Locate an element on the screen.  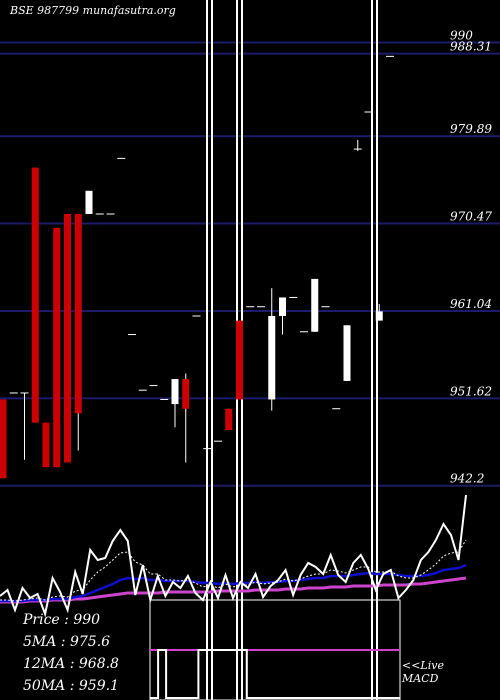
y-tick-label: 979.89 is located at coordinates (471, 129).